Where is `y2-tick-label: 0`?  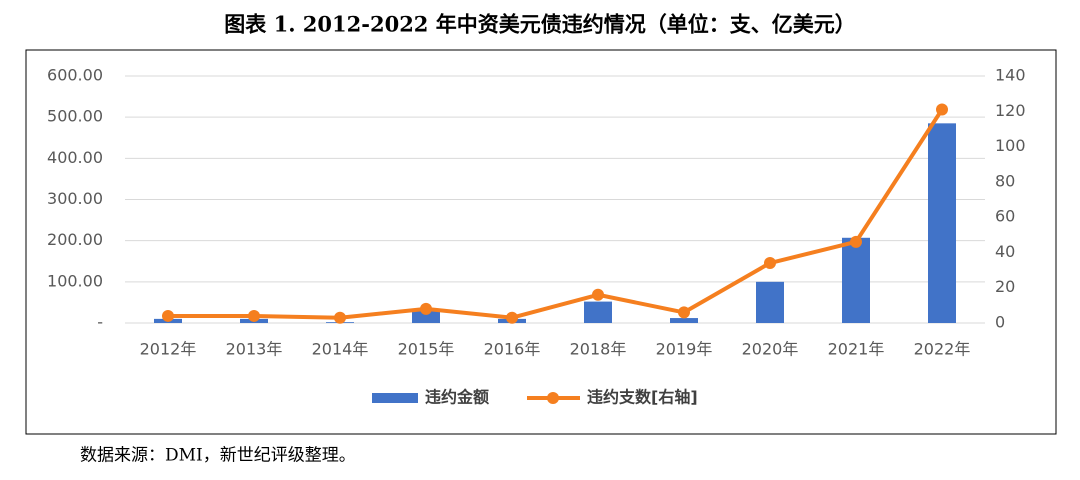 y2-tick-label: 0 is located at coordinates (1000, 322).